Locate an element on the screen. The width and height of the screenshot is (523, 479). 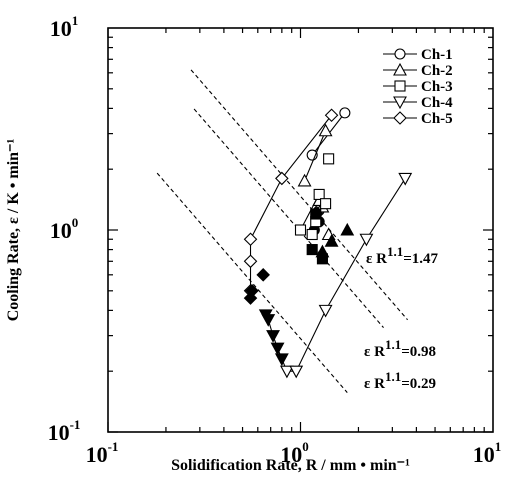
x-tick-label: 10⁰ is located at coordinates (294, 453).